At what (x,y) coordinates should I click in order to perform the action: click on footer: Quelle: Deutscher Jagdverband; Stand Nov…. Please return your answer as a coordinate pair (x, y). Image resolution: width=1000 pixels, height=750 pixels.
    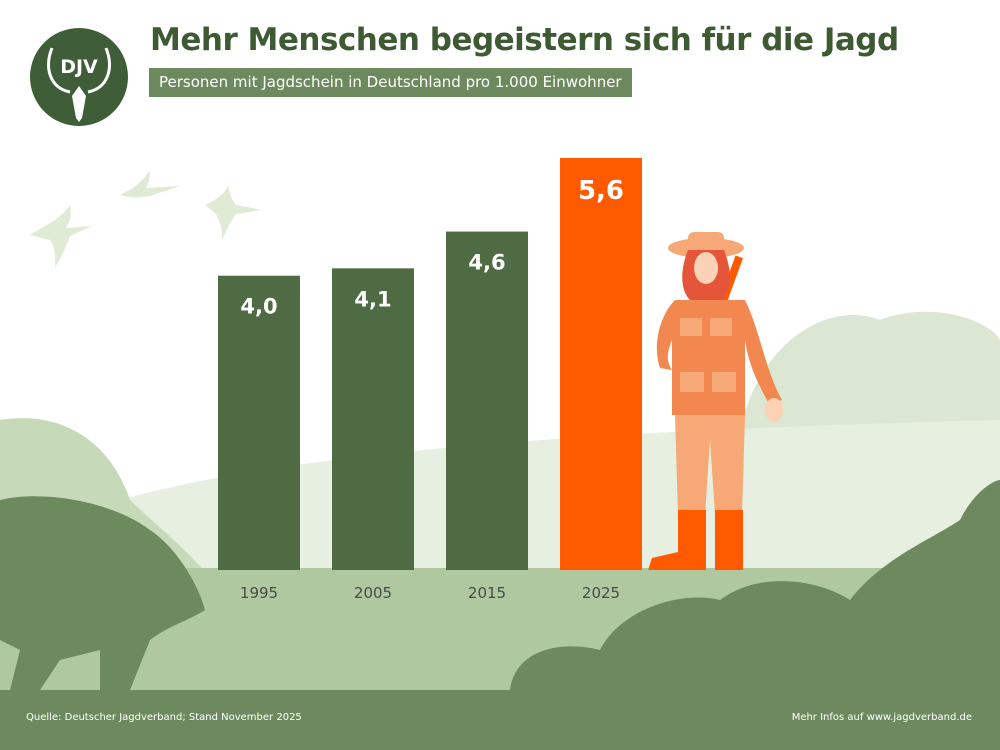
    Looking at the image, I should click on (500, 720).